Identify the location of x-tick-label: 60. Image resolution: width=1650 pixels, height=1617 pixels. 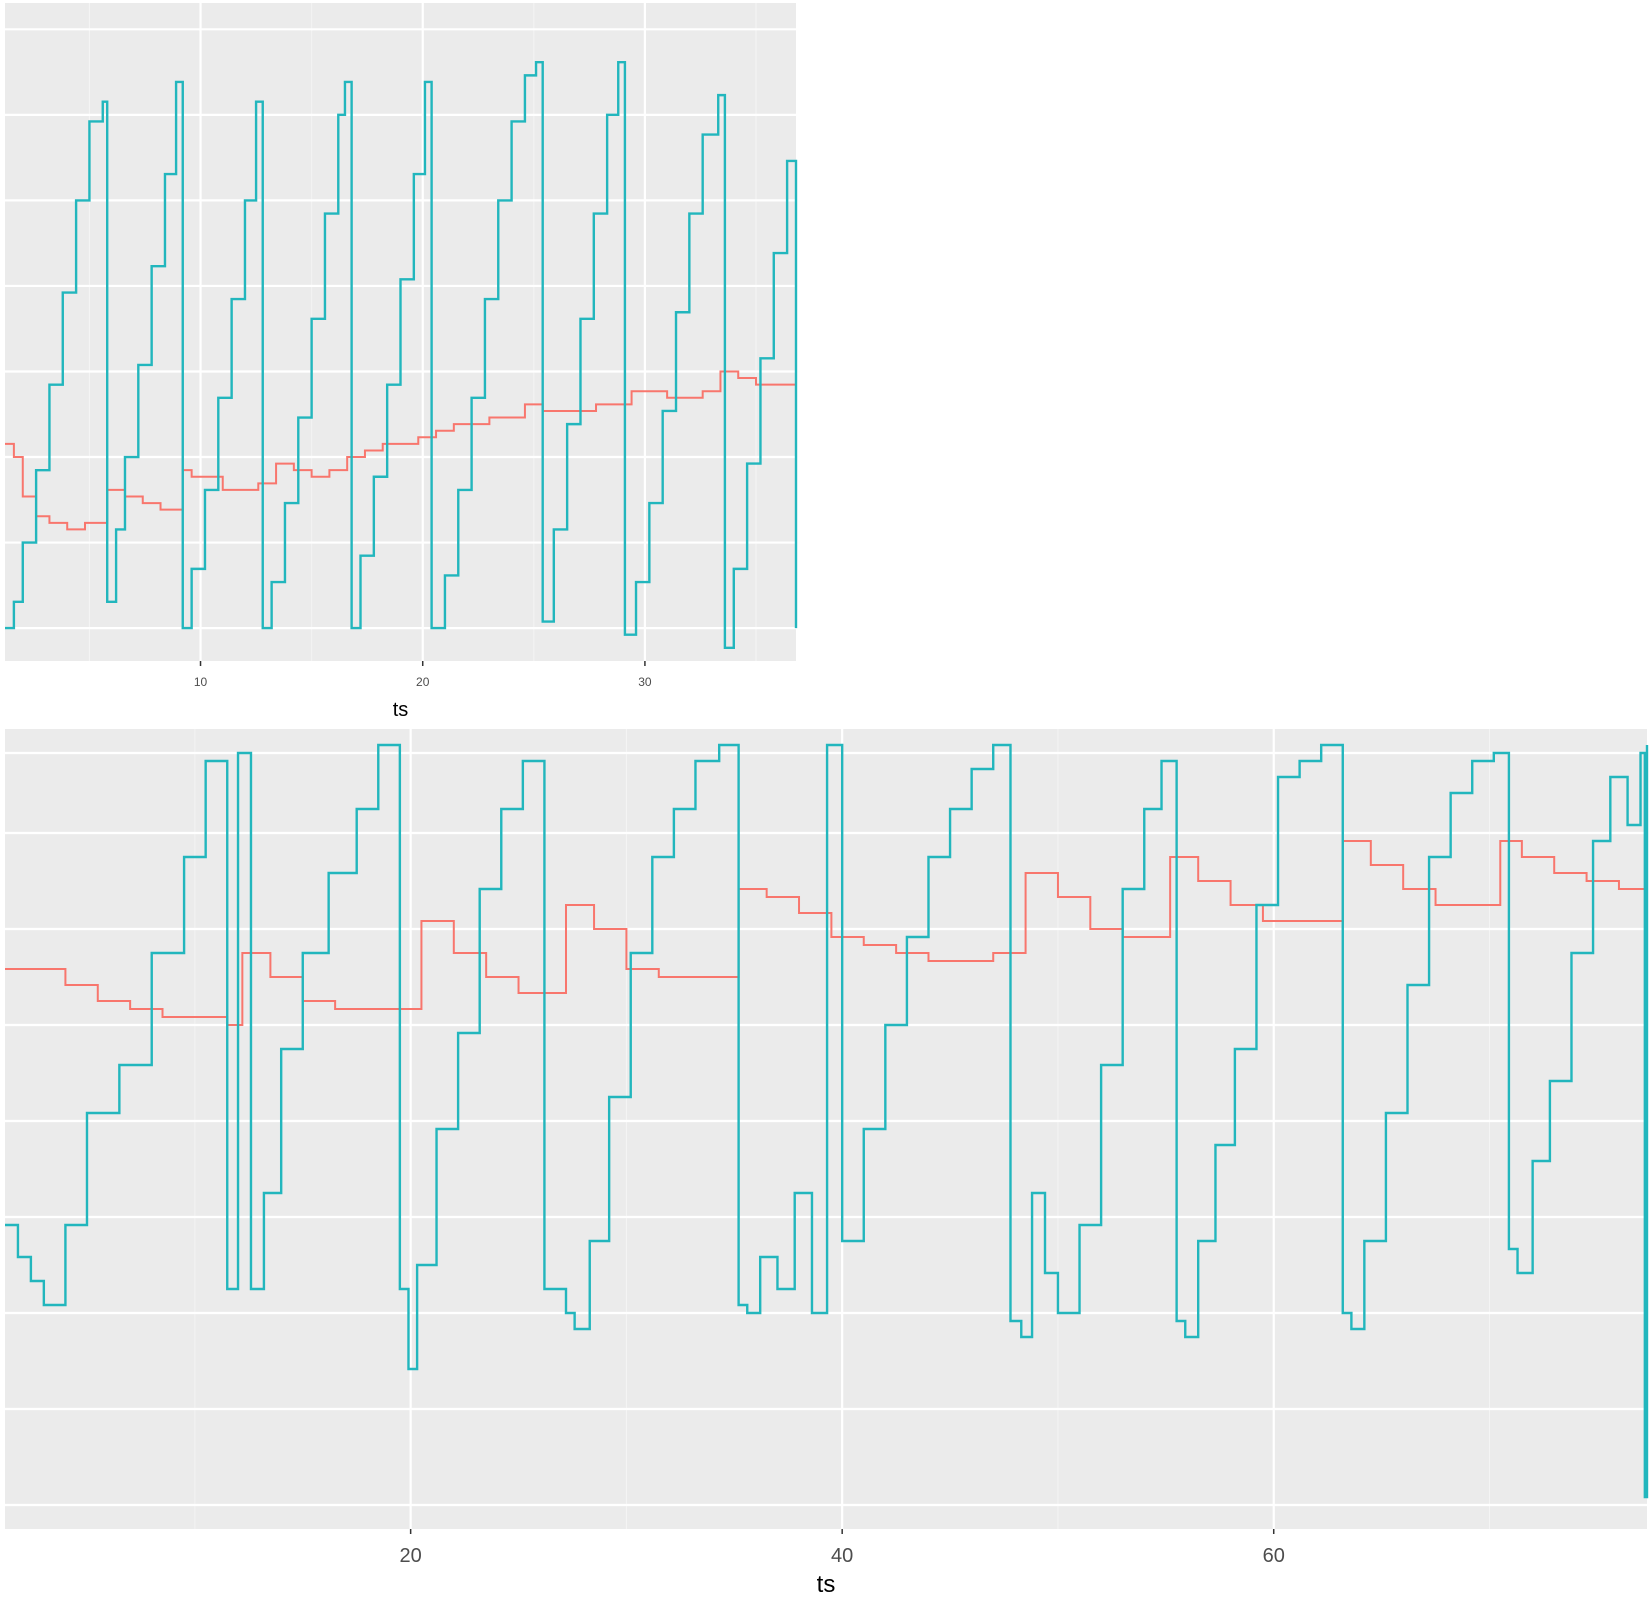
(1274, 1556).